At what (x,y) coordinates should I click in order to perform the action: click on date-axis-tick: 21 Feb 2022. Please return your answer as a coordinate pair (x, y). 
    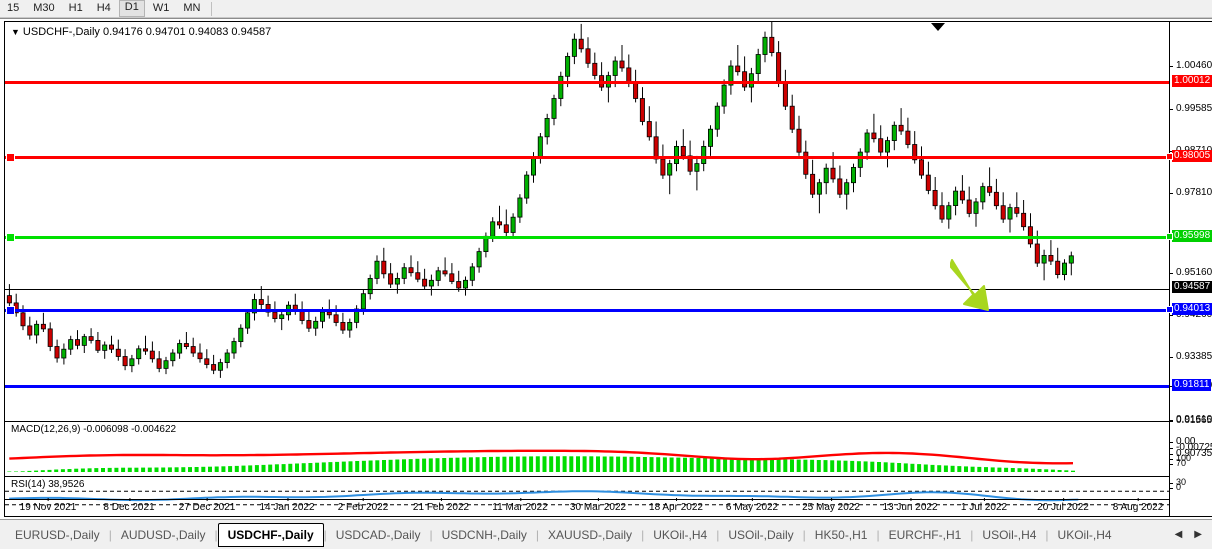
    Looking at the image, I should click on (441, 505).